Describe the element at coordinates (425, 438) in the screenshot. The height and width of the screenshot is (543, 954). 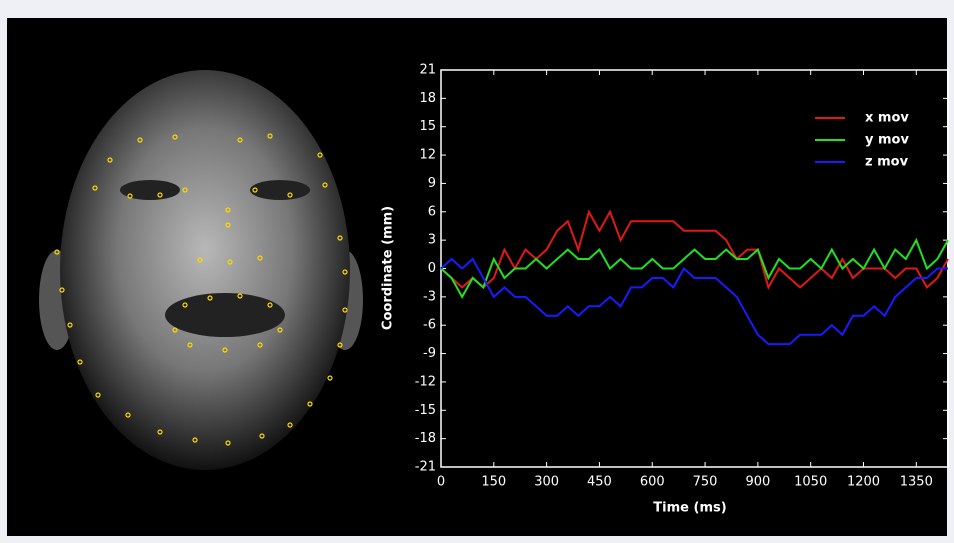
I see `y-tick-label: -18` at that location.